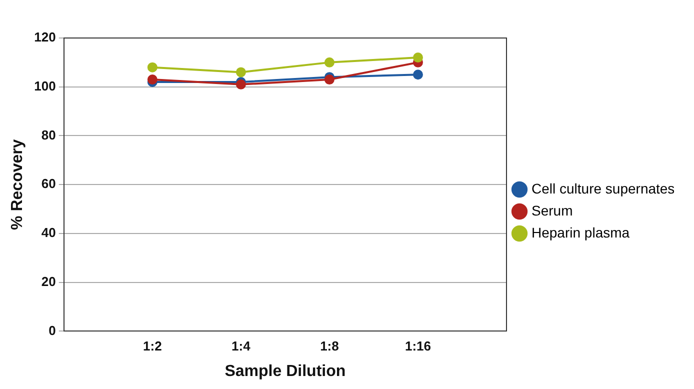 The image size is (694, 389). What do you see at coordinates (48, 134) in the screenshot?
I see `y-tick-label: 80` at bounding box center [48, 134].